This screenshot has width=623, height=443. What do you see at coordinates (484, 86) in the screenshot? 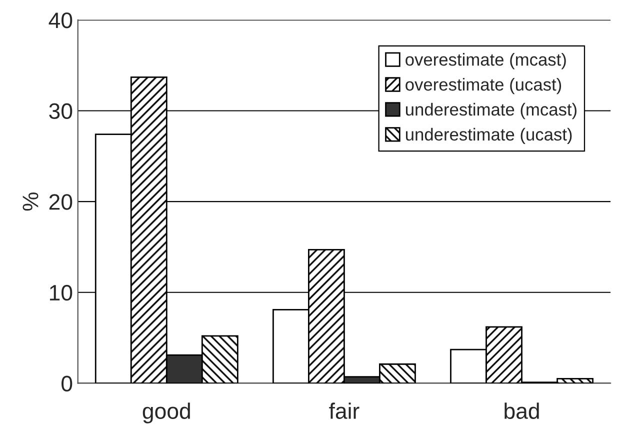
I see `legend-label: overestimate (ucast)` at bounding box center [484, 86].